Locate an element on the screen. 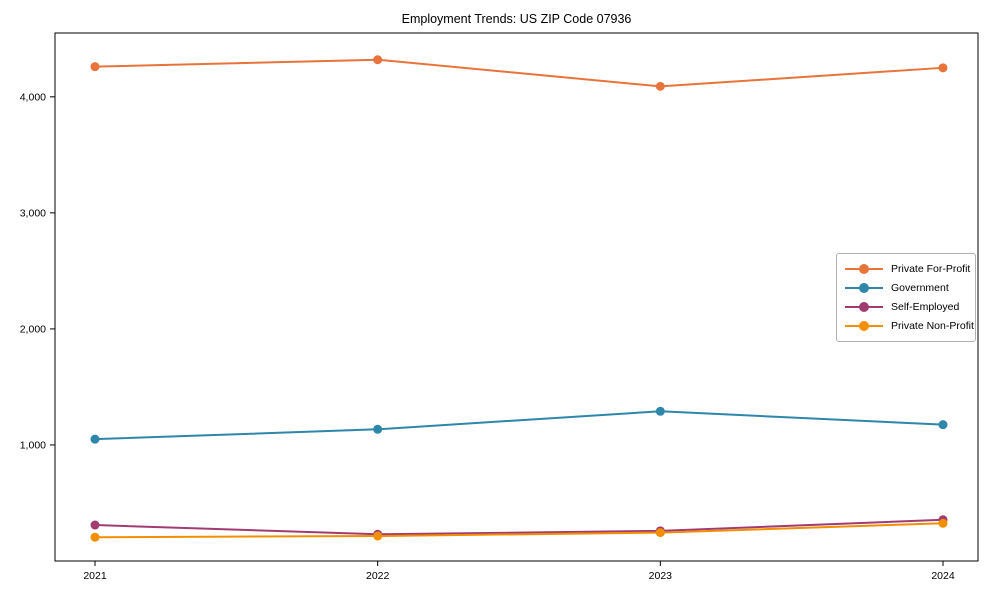  series-line-private-for-profit is located at coordinates (519, 73).